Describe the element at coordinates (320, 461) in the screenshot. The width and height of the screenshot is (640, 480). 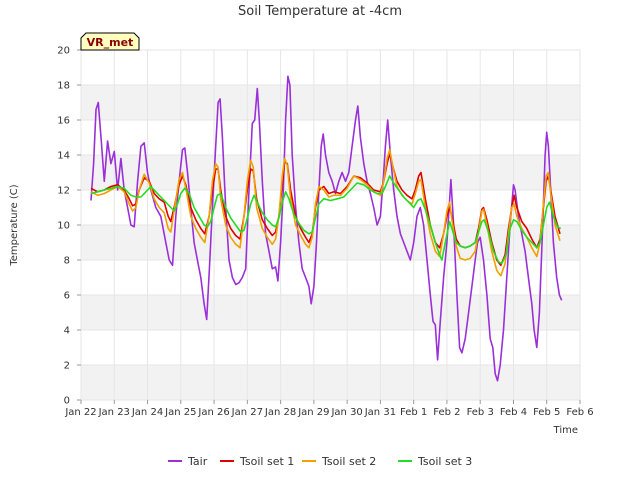
I see `legend: Tair Tsoil set 1 Tsoil set 2 Tsoil set 3` at that location.